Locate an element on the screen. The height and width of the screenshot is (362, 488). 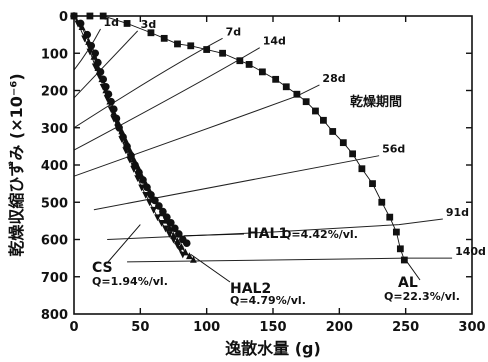
y-tick-label: 100 is located at coordinates (54, 54).